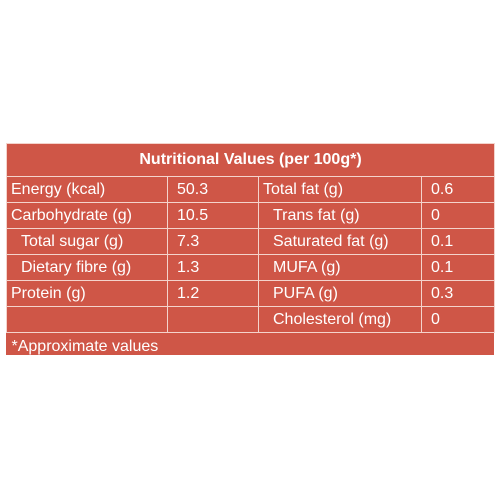 The width and height of the screenshot is (500, 500). What do you see at coordinates (213, 189) in the screenshot?
I see `nutrient-value: 50.3` at bounding box center [213, 189].